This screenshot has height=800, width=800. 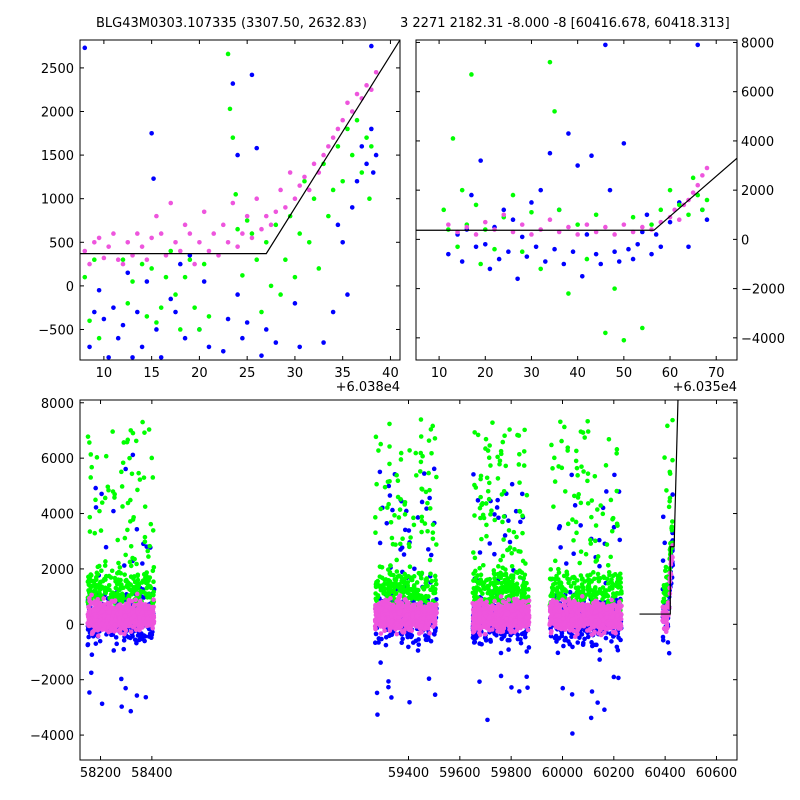 I want to click on zoom-left-y-tick-label: 500, so click(x=61, y=243).